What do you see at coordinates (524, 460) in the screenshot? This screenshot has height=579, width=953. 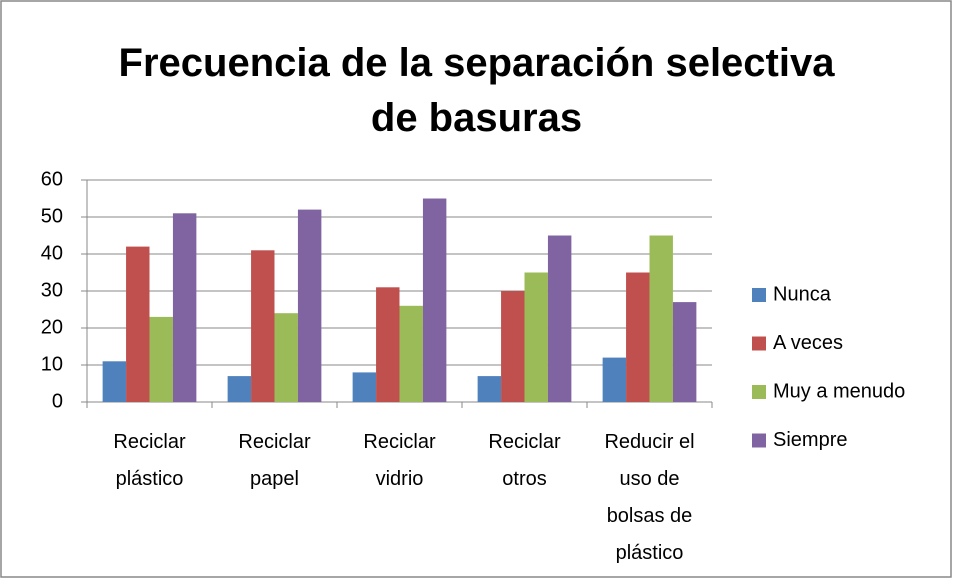 I see `x-tick-label: Reciclar otros` at bounding box center [524, 460].